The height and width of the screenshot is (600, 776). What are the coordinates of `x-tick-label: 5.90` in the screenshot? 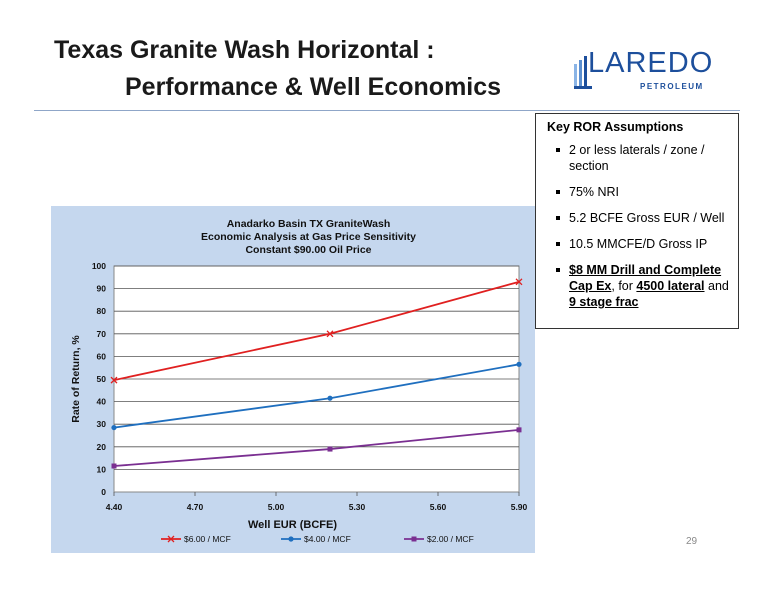 It's located at (519, 507).